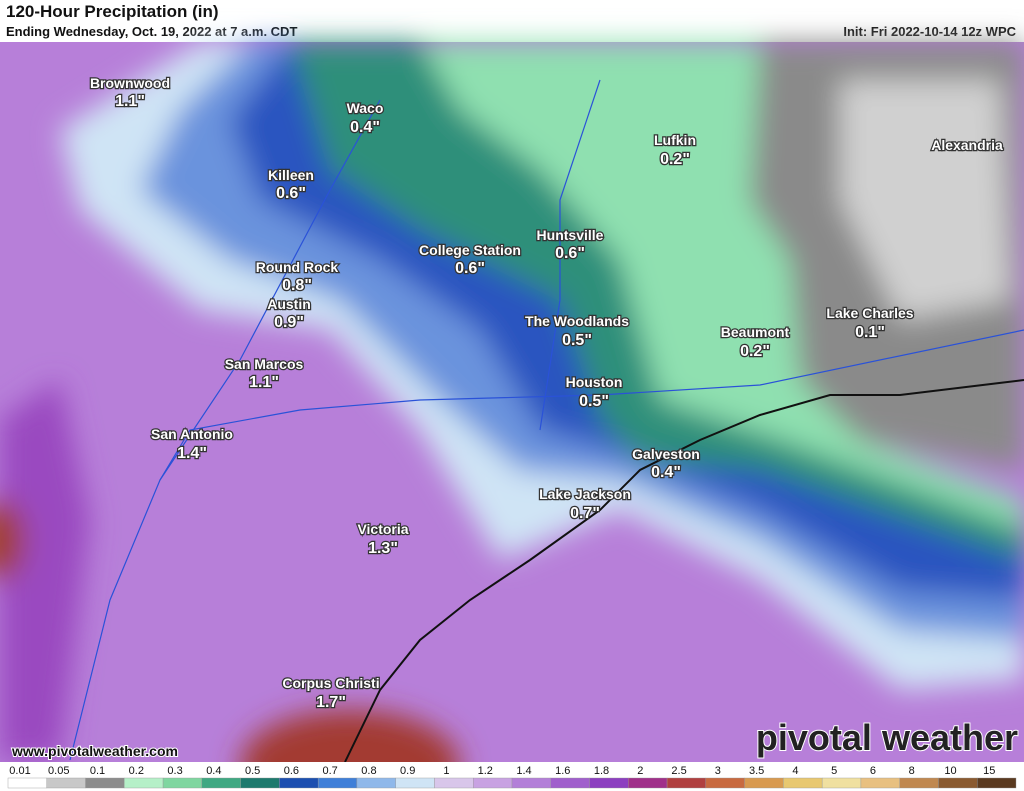 Image resolution: width=1024 pixels, height=791 pixels. Describe the element at coordinates (570, 235) in the screenshot. I see `city-name: Huntsville` at that location.